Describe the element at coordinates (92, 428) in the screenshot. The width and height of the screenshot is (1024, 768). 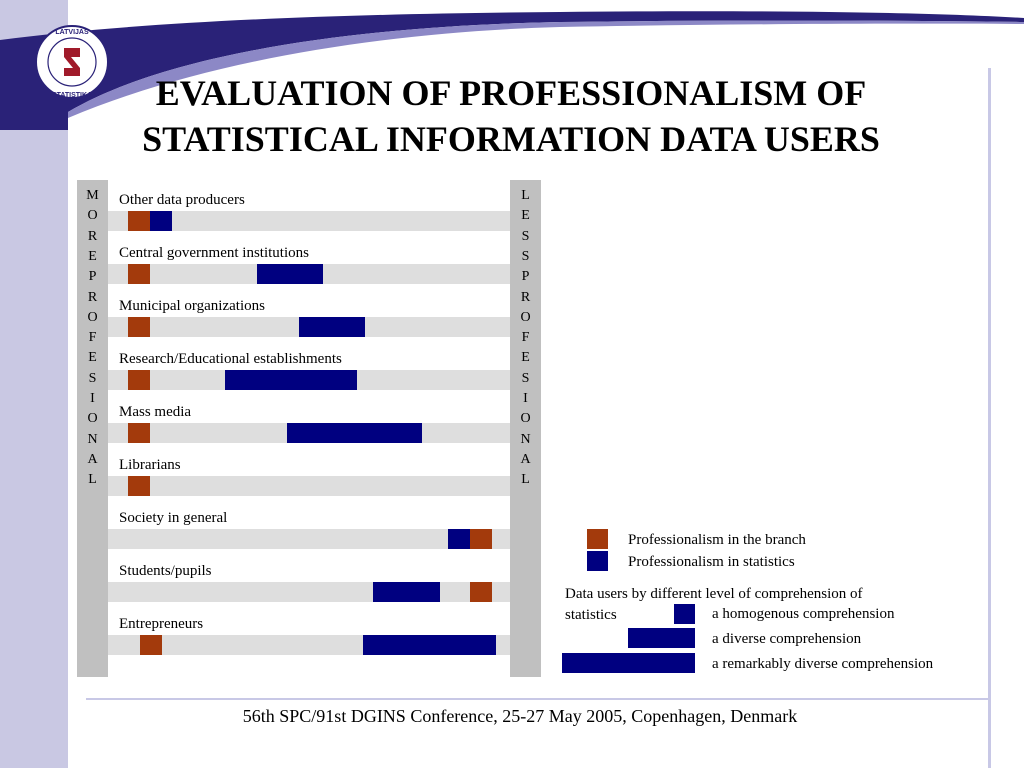
I see `left-axis-band` at that location.